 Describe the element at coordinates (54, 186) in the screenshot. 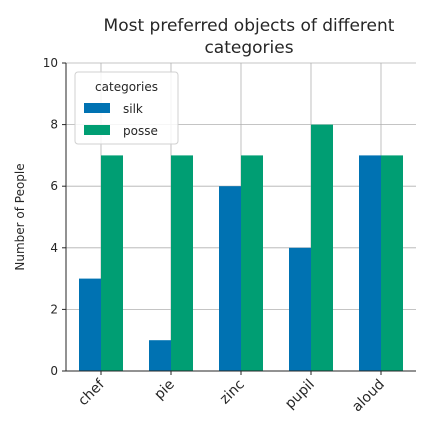

I see `y-tick-label: 6` at that location.